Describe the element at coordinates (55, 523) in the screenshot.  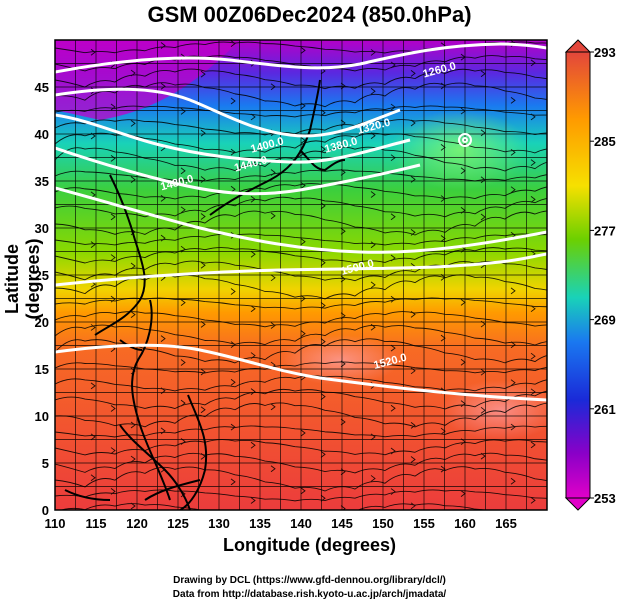
I see `x-tick-label: 110` at that location.